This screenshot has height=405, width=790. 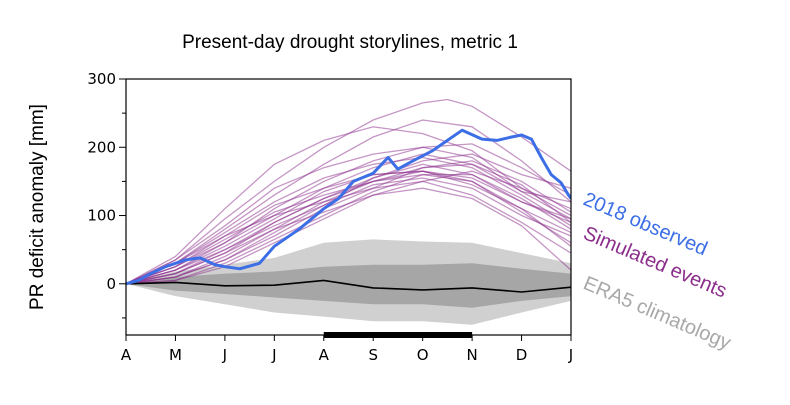 I want to click on climatology-band-inner-layer, so click(x=348, y=285).